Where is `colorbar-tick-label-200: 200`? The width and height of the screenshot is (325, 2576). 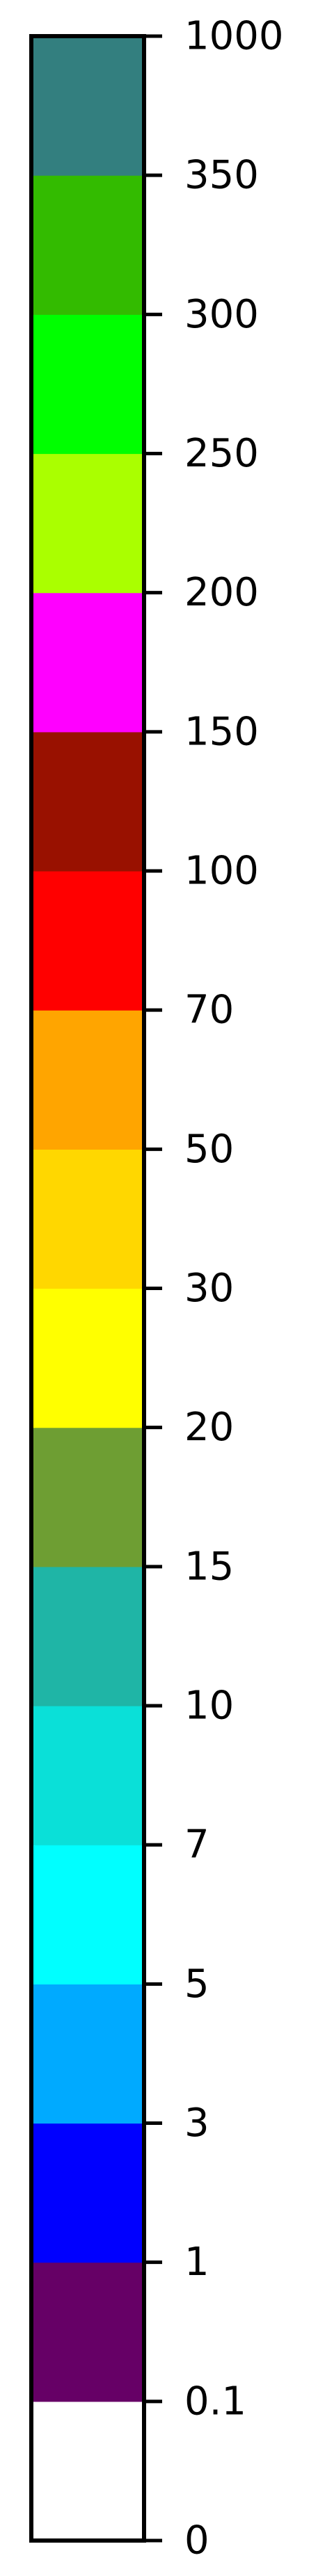 colorbar-tick-label-200: 200 is located at coordinates (222, 592).